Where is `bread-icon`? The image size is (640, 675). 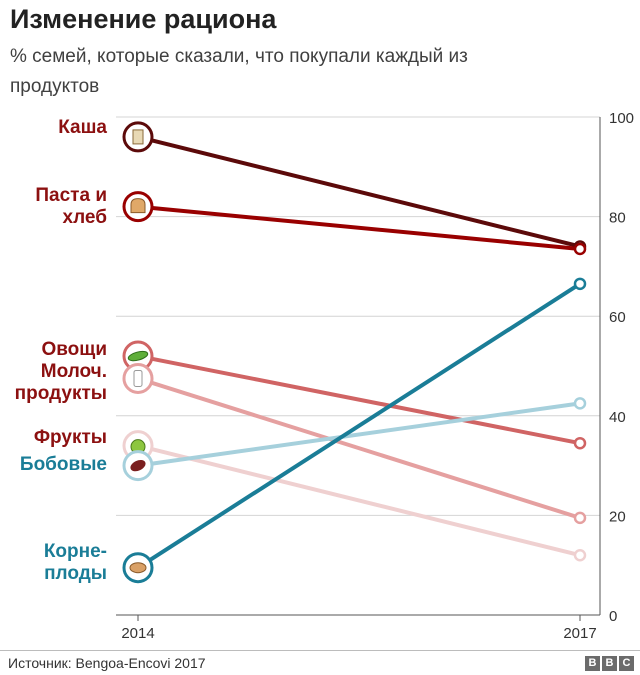
bread-icon is located at coordinates (138, 206).